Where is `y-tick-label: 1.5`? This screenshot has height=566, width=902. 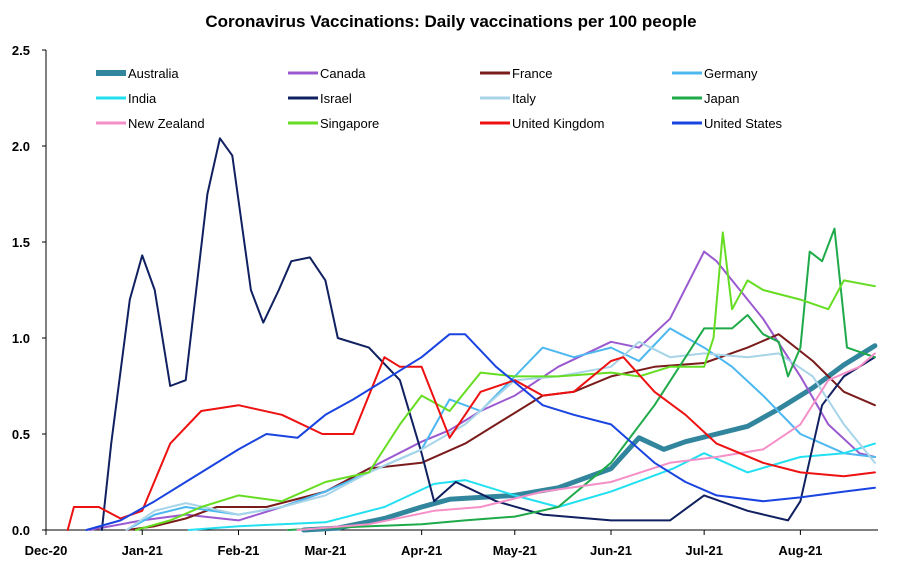
y-tick-label: 1.5 is located at coordinates (21, 242).